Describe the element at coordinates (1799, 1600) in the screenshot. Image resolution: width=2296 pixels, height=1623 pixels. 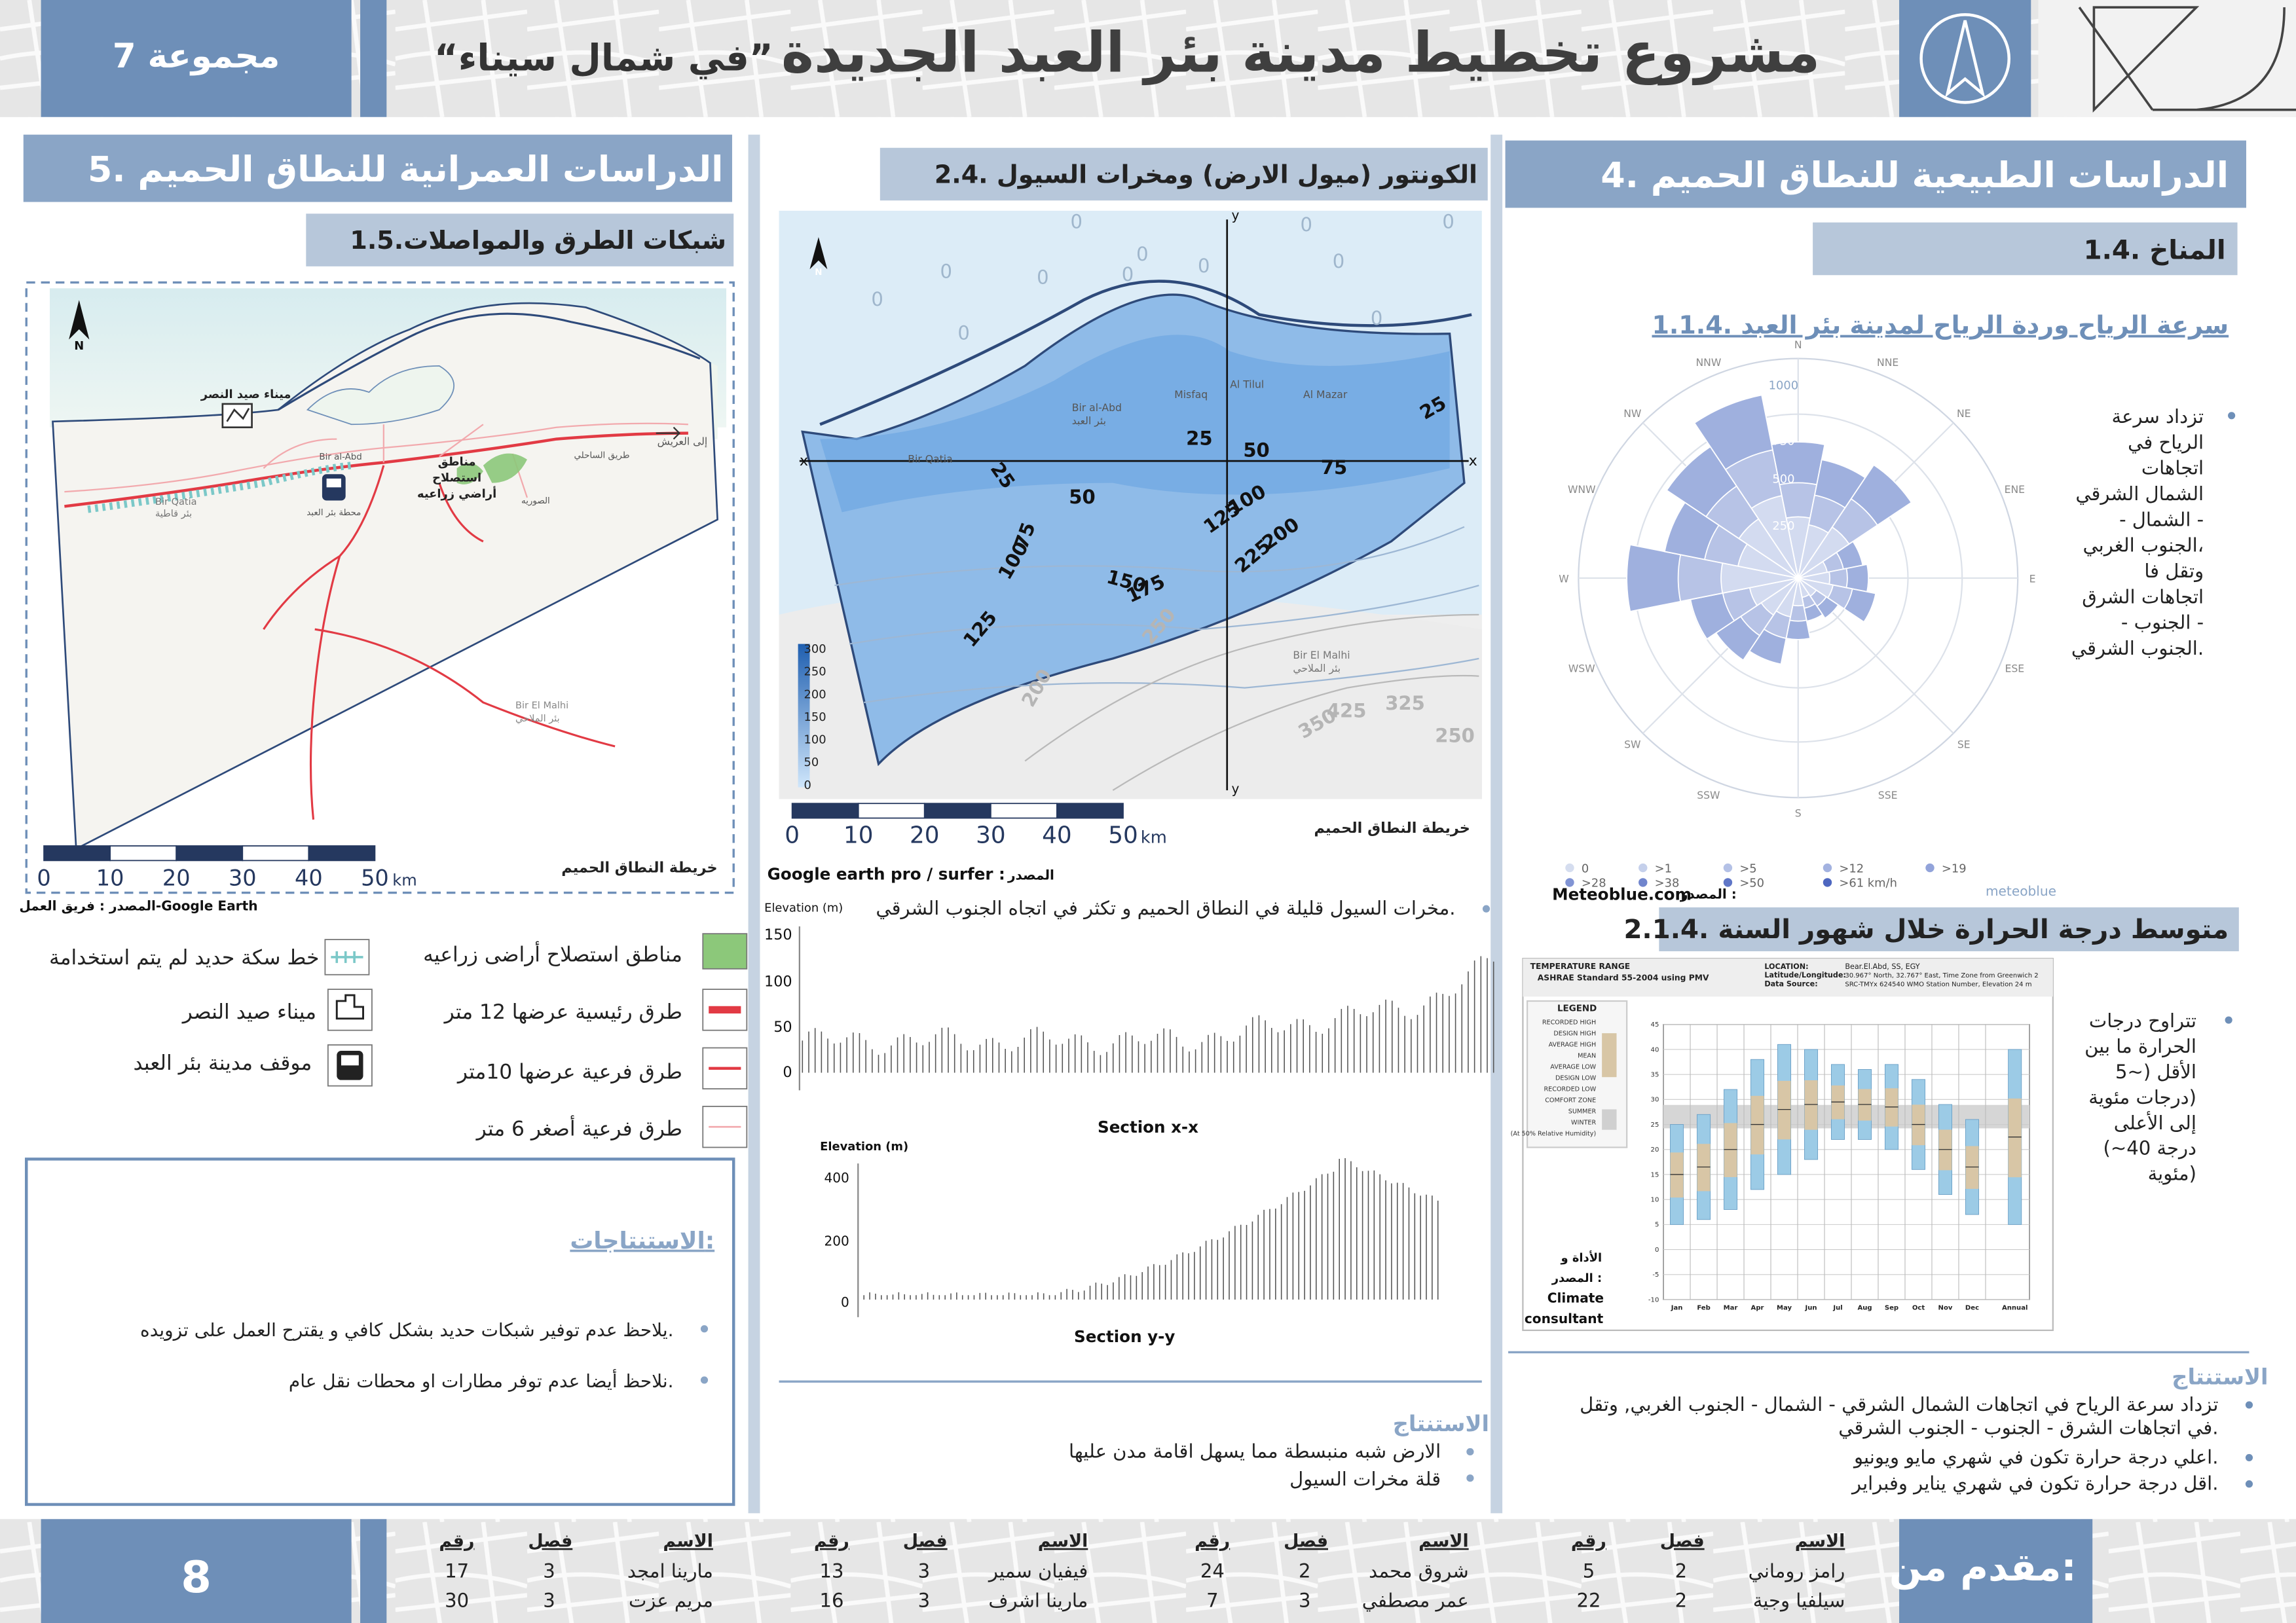
I see `credit-name: سيلفيا وجية` at that location.